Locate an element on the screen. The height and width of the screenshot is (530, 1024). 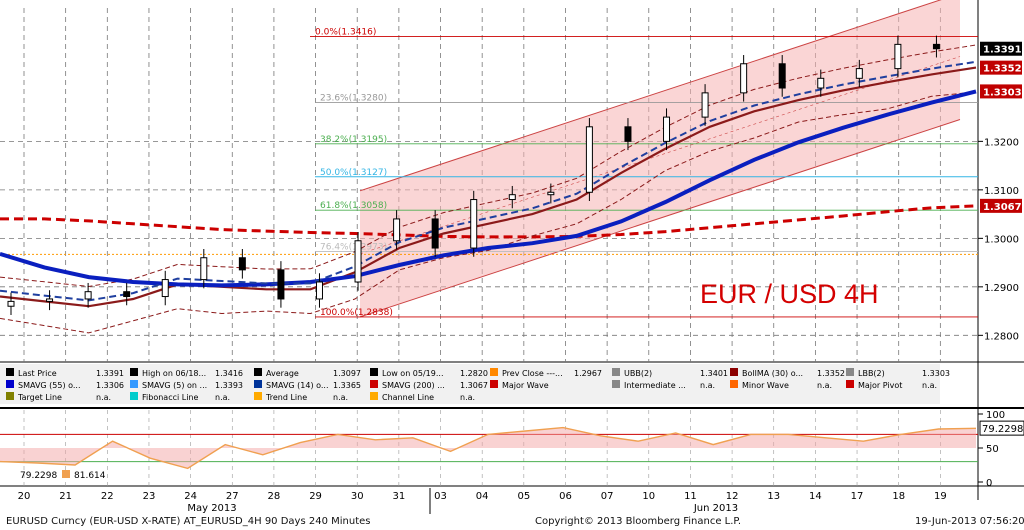
fib-label: 100.0%(1.2838) is located at coordinates (356, 313).